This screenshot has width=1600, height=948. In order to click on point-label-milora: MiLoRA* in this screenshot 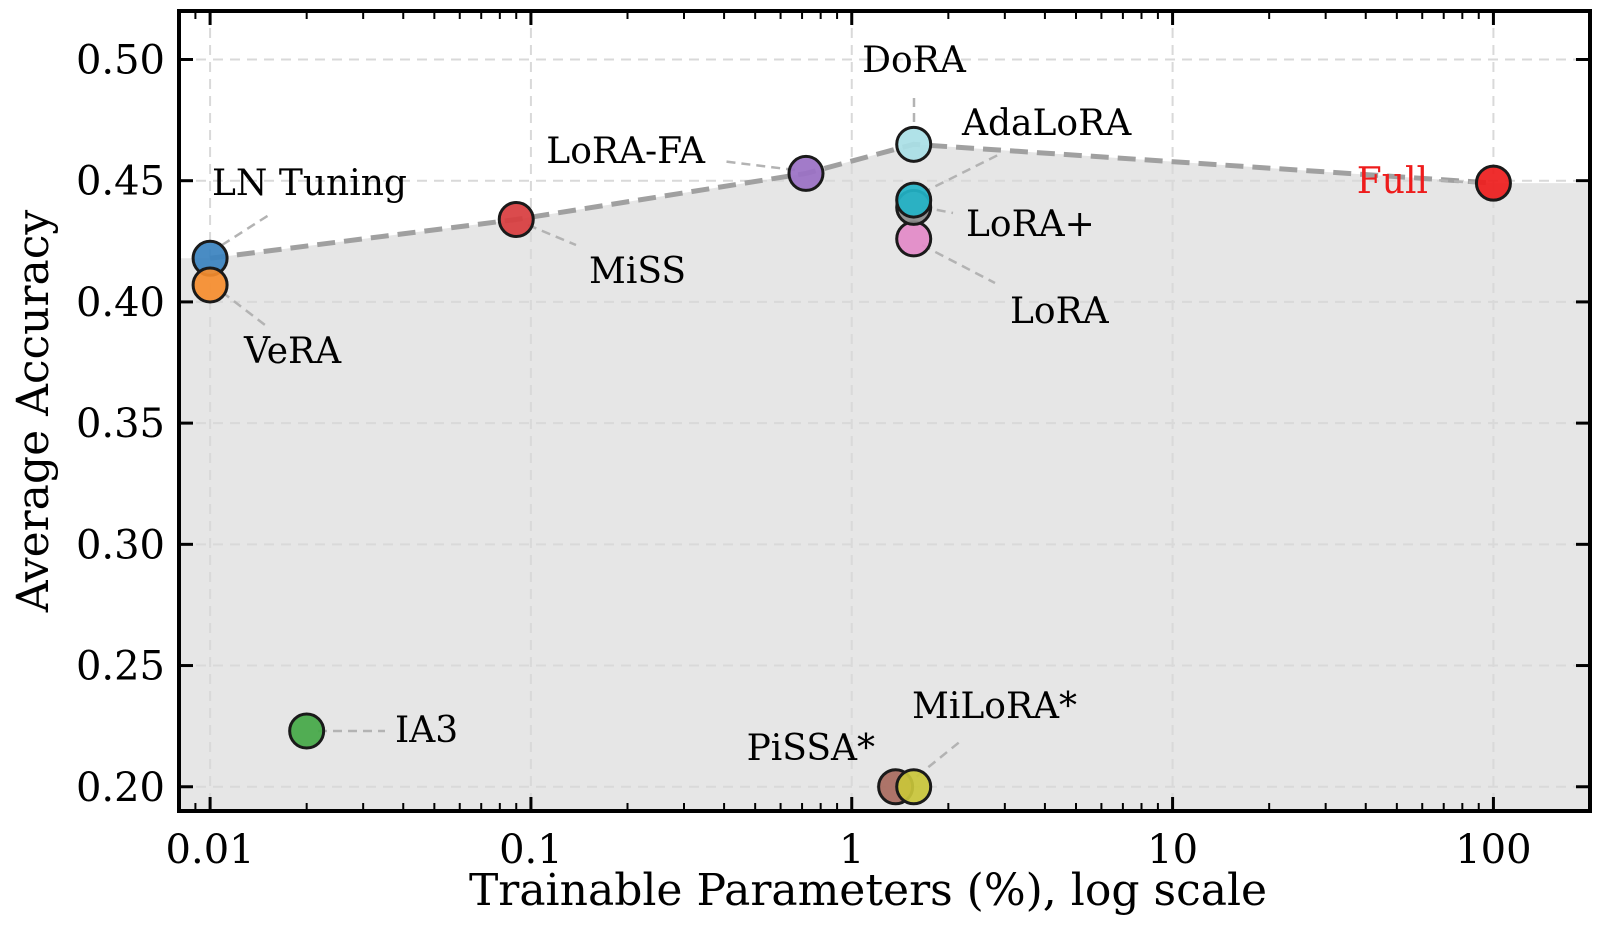, I will do `click(994, 706)`.